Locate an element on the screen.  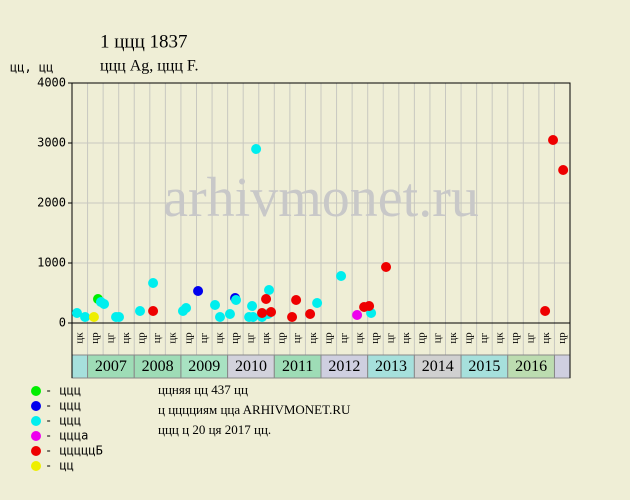
year-label: 2009 is located at coordinates (204, 366).